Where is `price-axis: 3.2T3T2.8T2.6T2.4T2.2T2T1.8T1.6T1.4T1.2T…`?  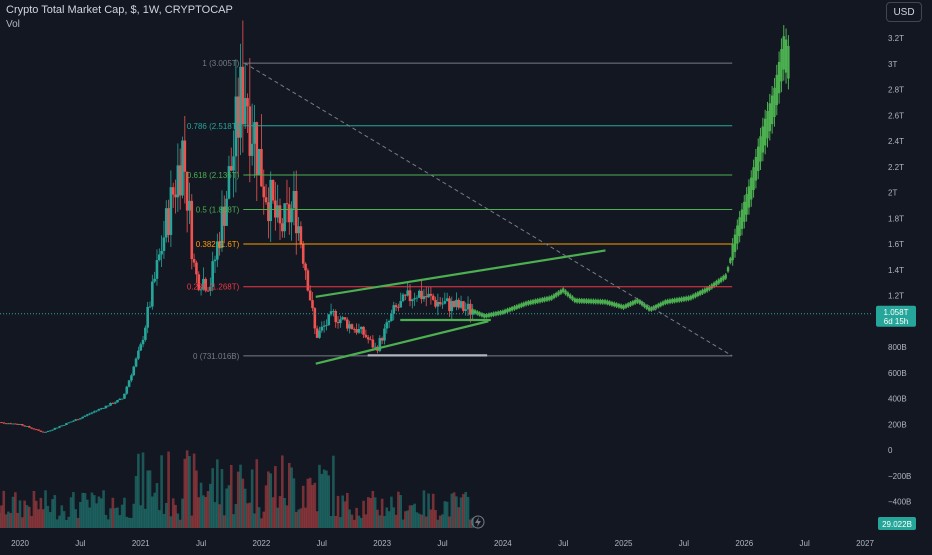
price-axis: 3.2T3T2.8T2.6T2.4T2.2T2T1.8T1.6T1.4T1.2T… is located at coordinates (899, 270).